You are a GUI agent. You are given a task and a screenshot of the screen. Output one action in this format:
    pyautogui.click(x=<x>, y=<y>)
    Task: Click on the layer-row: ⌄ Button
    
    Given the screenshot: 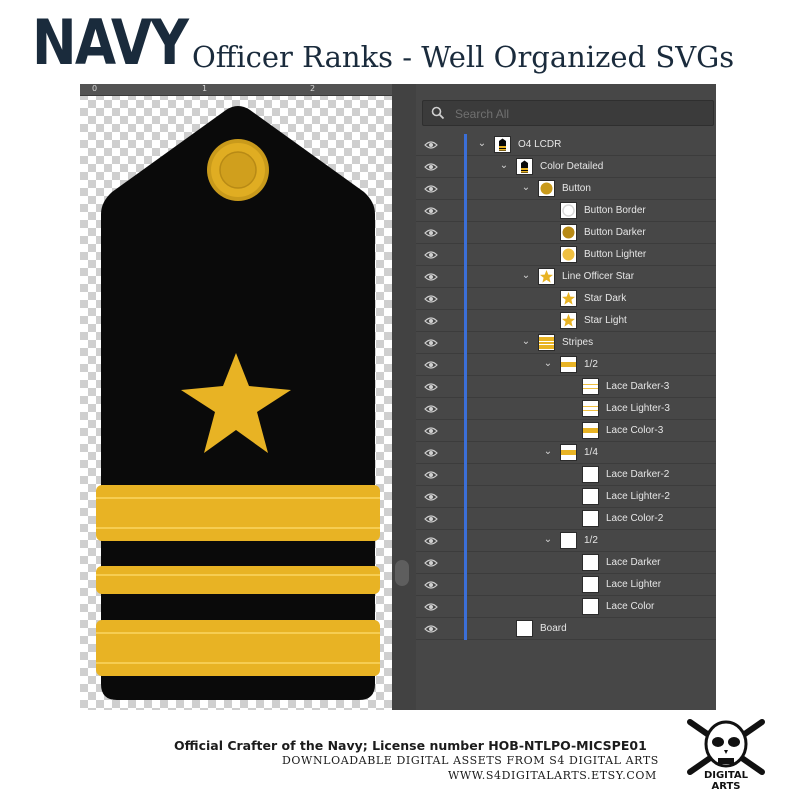 What is the action you would take?
    pyautogui.click(x=566, y=189)
    